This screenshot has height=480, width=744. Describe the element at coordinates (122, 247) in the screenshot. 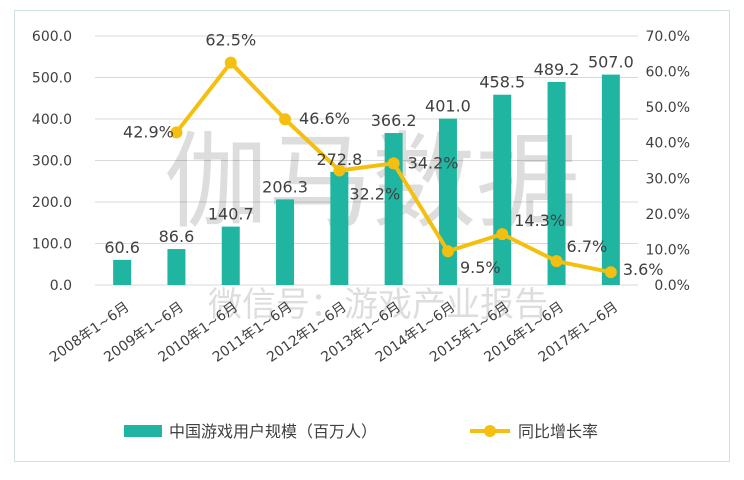

I see `bar-data-label: 60.6` at that location.